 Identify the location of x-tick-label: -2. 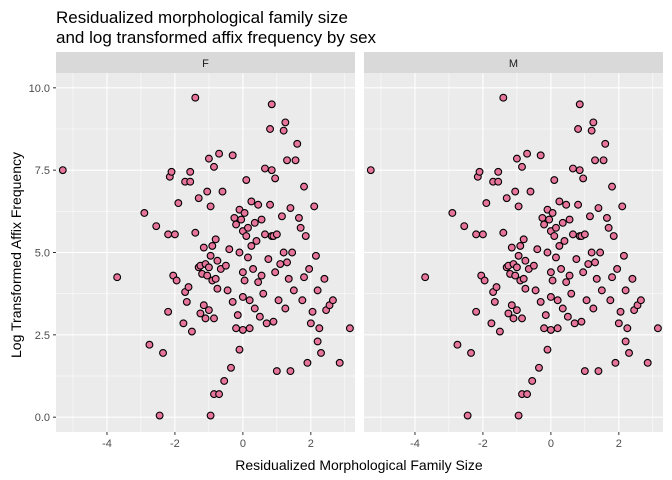
(175, 444).